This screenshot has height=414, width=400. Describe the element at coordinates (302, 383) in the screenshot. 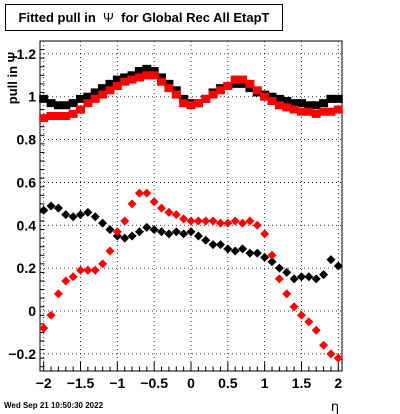

I see `x-tick-label: 1.5` at that location.